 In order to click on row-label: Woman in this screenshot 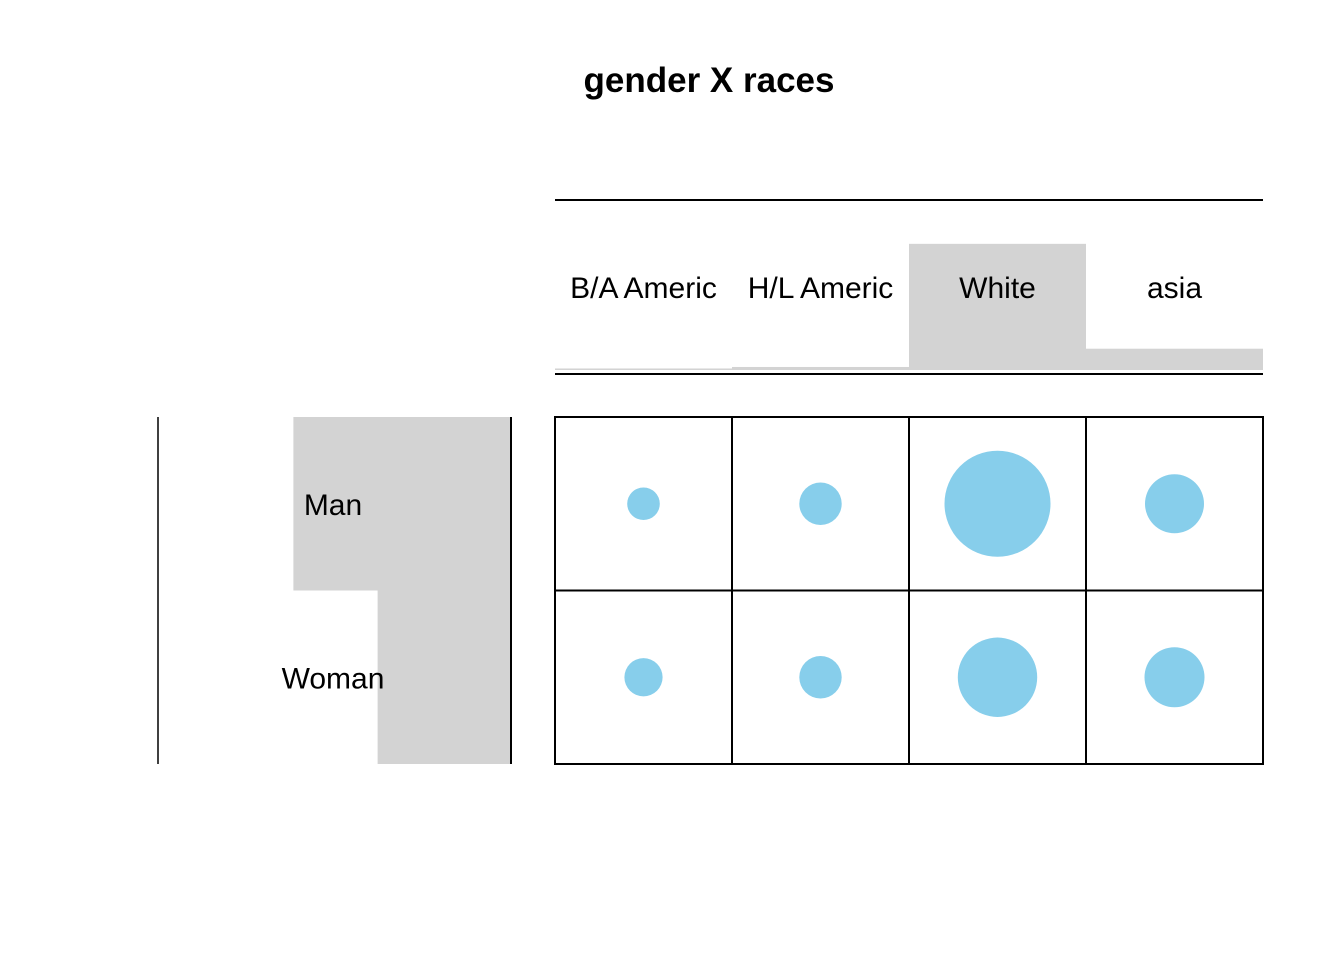, I will do `click(333, 678)`.